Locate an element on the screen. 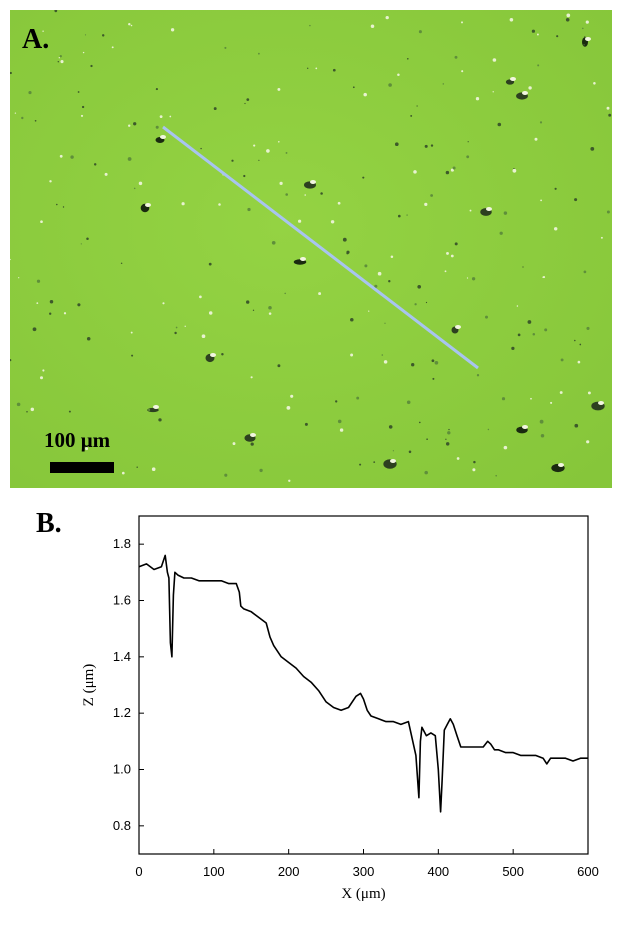 The image size is (622, 946). x-tick-label: 300 is located at coordinates (364, 871).